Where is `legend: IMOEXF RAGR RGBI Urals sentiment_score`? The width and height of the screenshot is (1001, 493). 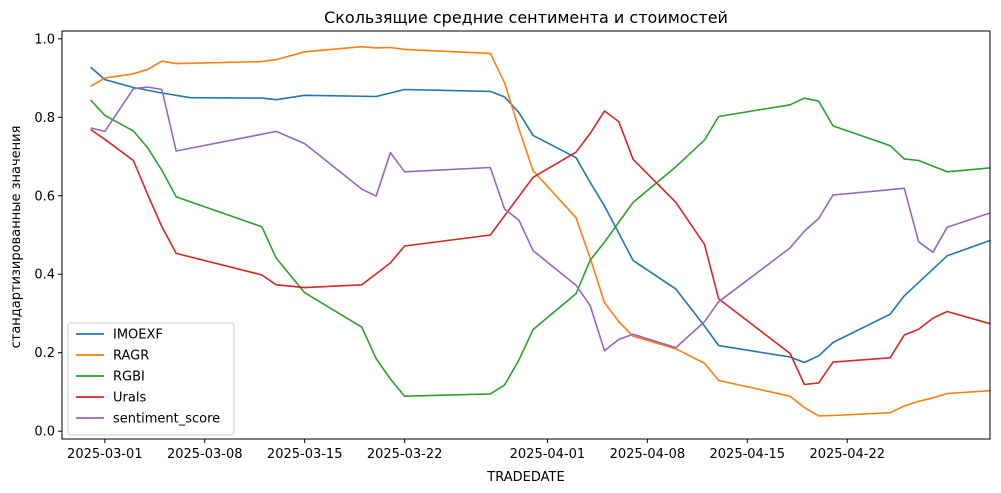 legend: IMOEXF RAGR RGBI Urals sentiment_score is located at coordinates (151, 379).